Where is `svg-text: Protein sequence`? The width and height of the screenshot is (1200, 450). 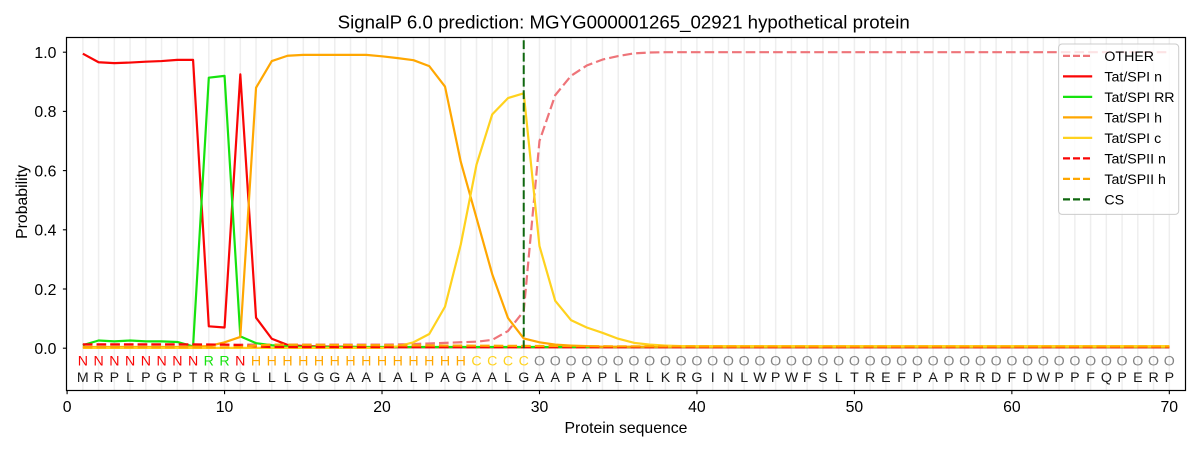
svg-text: Protein sequence is located at coordinates (626, 428).